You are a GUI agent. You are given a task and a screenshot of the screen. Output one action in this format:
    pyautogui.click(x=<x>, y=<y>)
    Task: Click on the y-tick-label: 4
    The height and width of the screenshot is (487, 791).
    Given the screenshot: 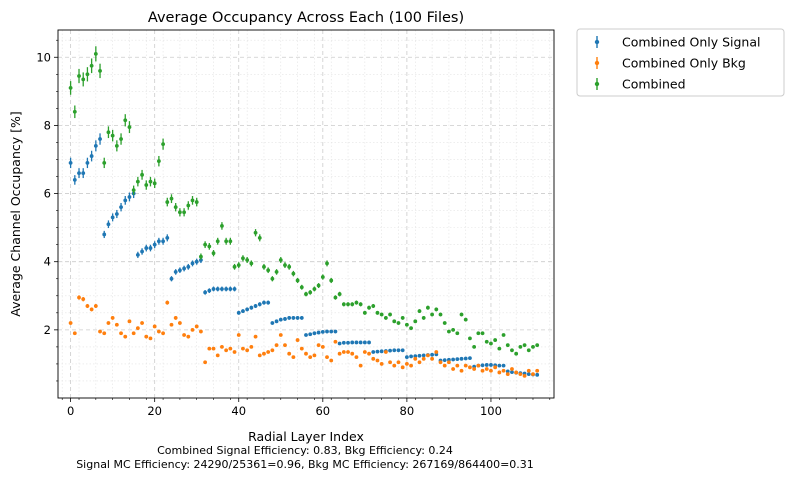 What is the action you would take?
    pyautogui.click(x=47, y=262)
    